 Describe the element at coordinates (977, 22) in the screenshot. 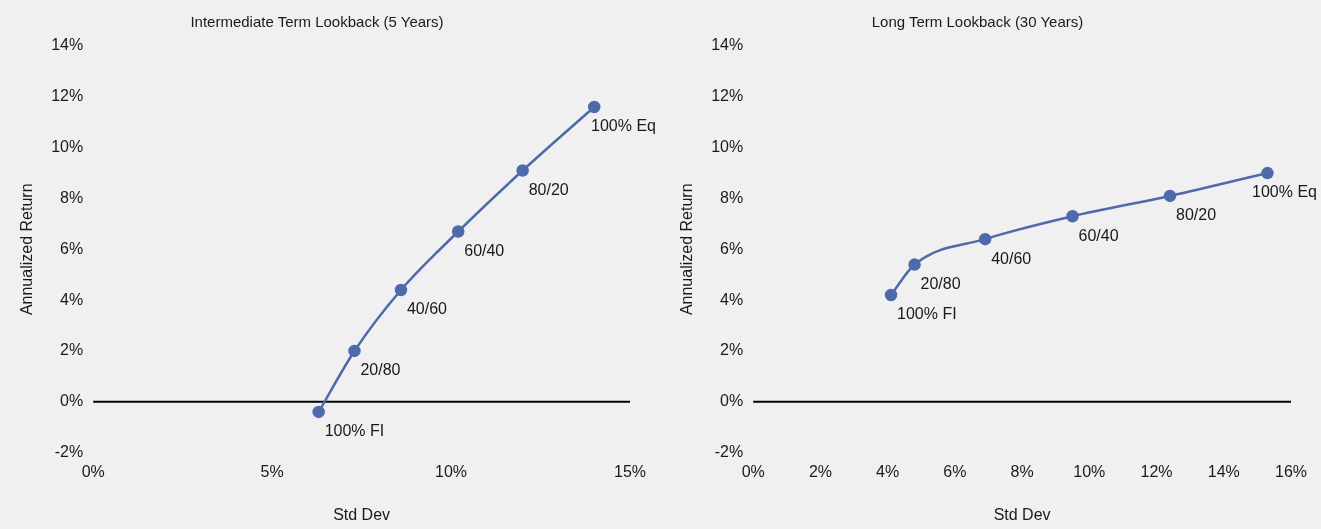

I see `chart-title: Long Term Lookback (30 Years)` at that location.